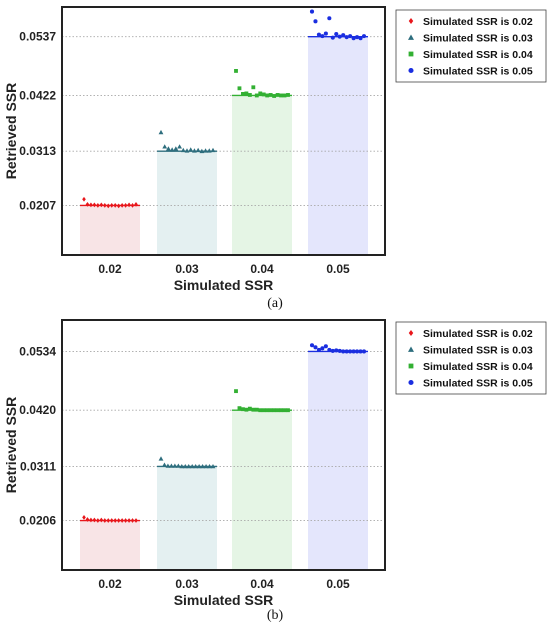 The height and width of the screenshot is (630, 550). What do you see at coordinates (187, 584) in the screenshot?
I see `x-tick-label: 0.03` at bounding box center [187, 584].